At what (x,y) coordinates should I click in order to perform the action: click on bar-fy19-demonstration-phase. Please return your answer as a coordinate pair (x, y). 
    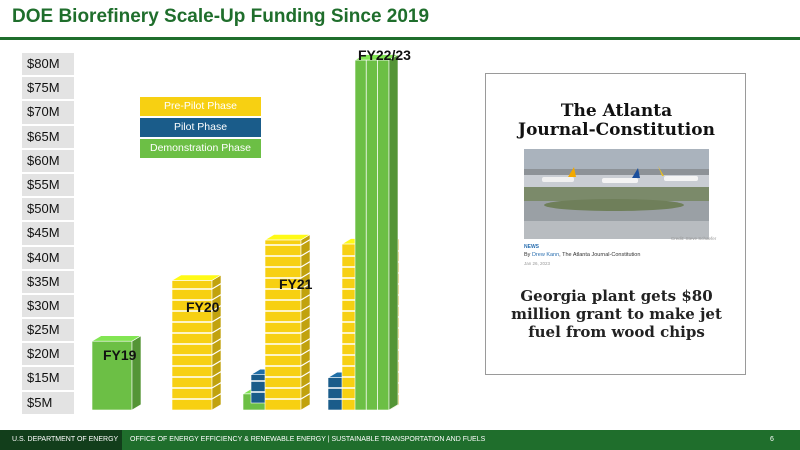
    Looking at the image, I should click on (116, 373).